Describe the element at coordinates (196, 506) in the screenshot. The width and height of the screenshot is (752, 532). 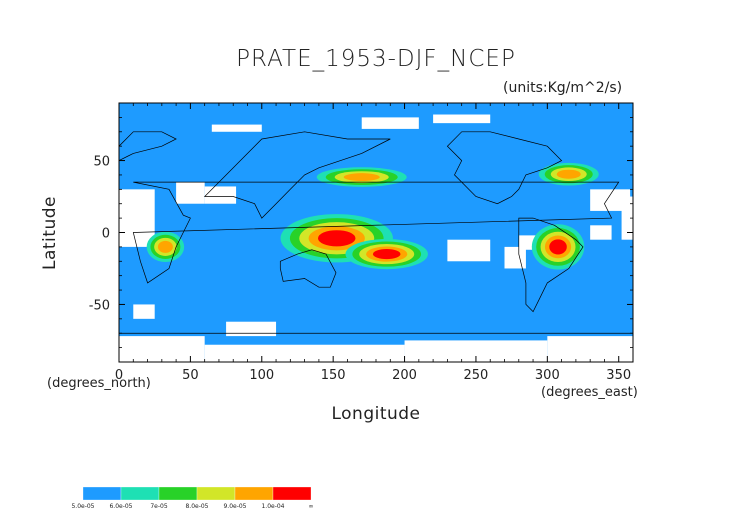
I see `colorbar-label: 8.0e-05` at that location.